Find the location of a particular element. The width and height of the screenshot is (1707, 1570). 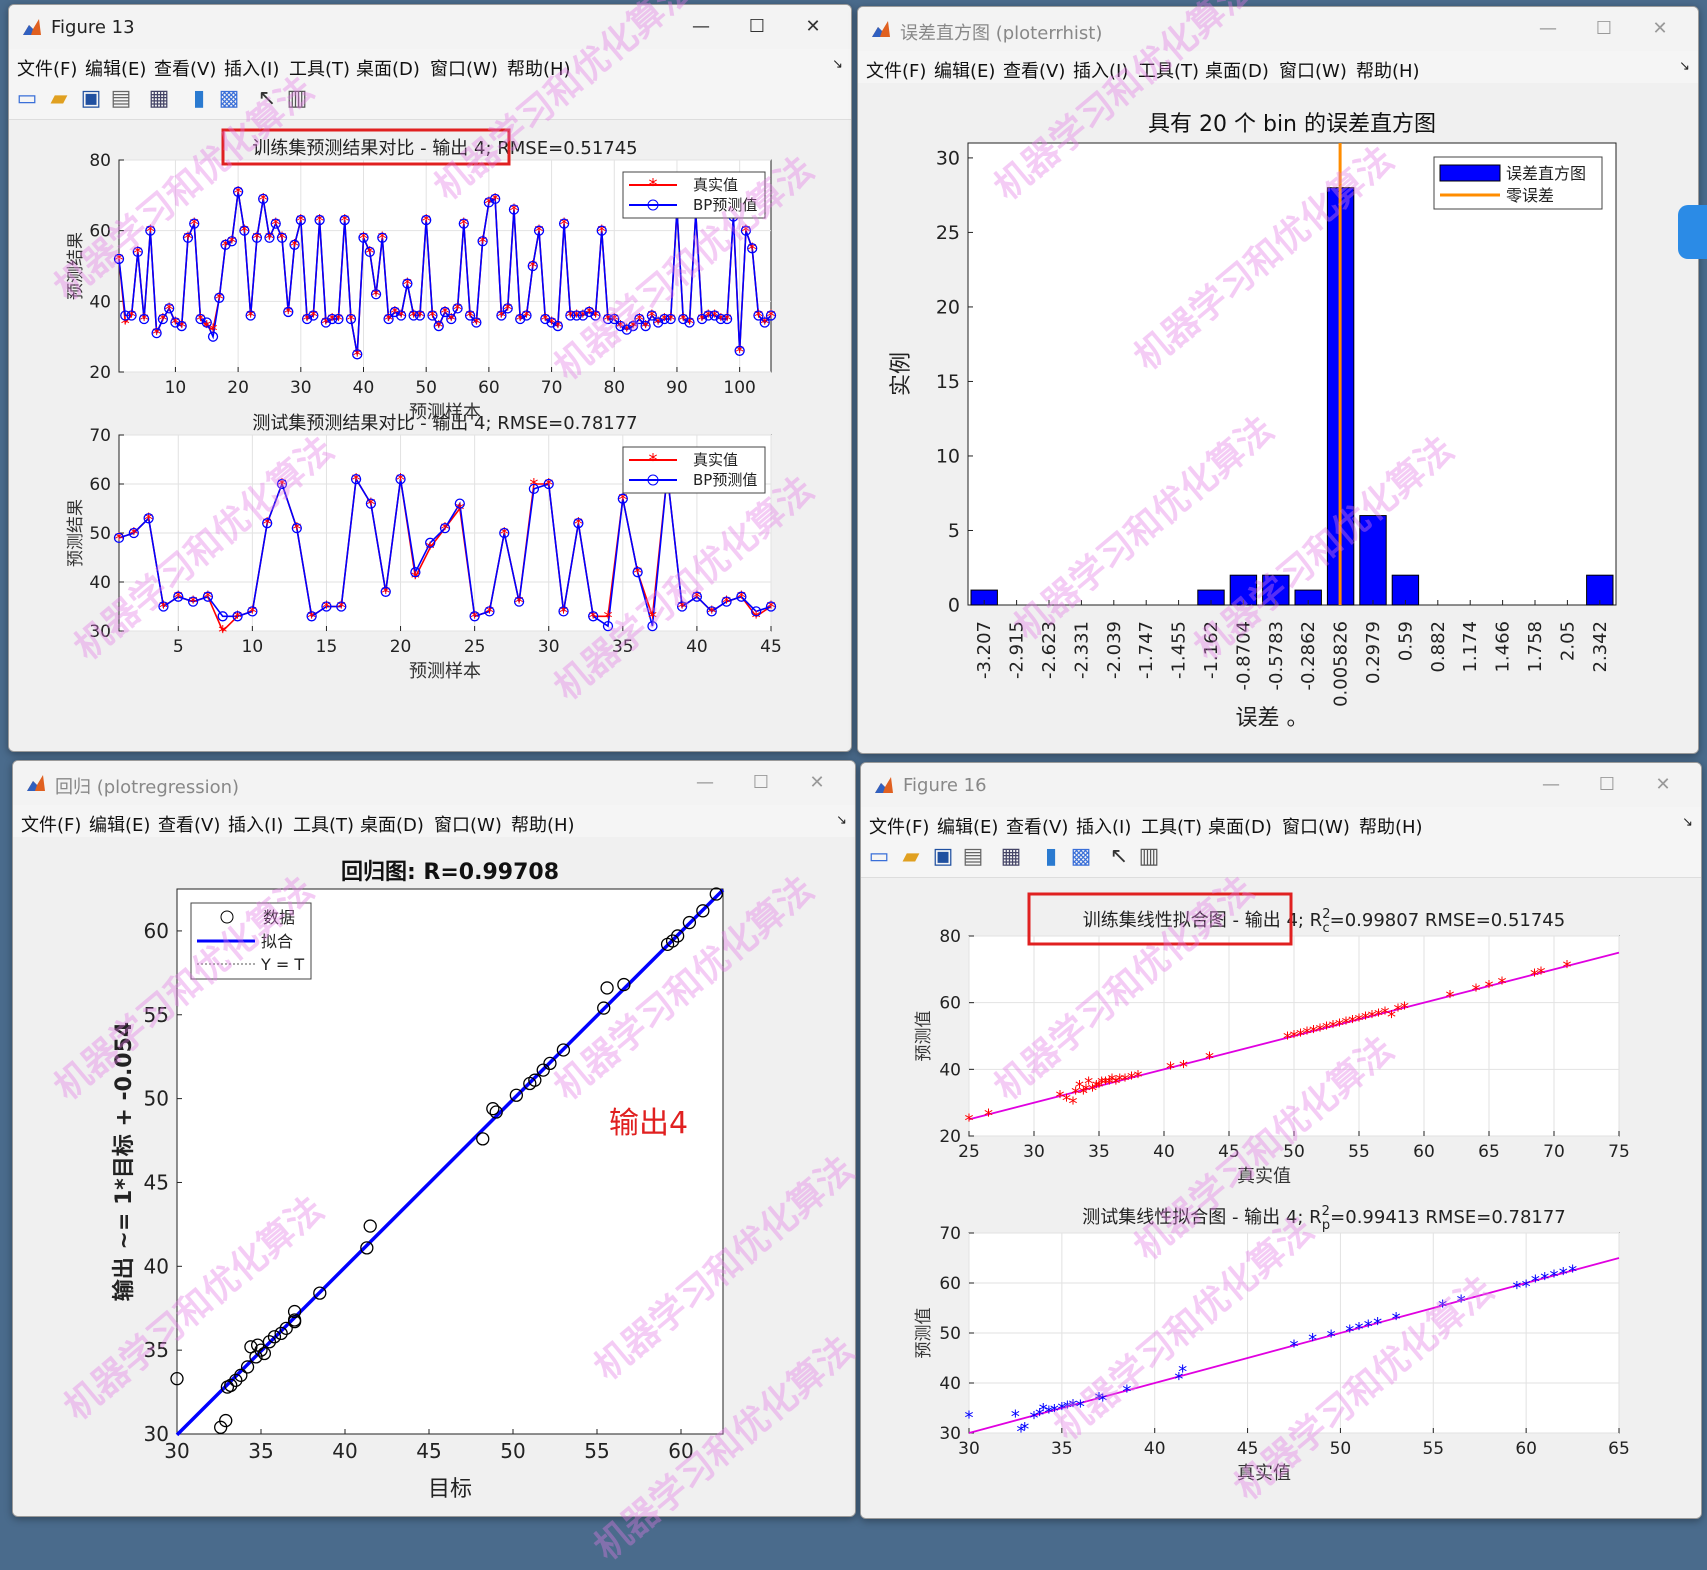

x-tick-label: -1.455 is located at coordinates (1179, 650).